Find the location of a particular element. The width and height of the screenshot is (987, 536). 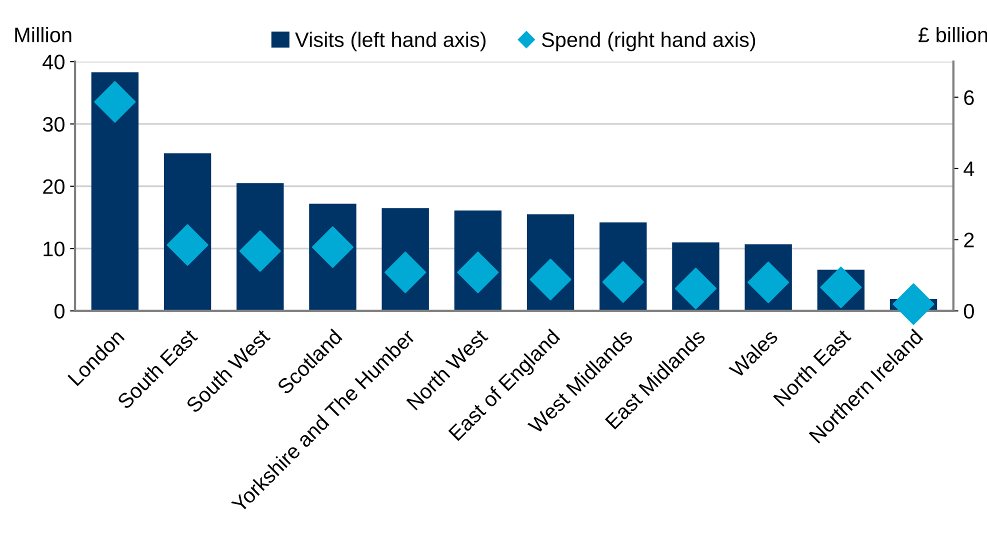

y2-tick-label: 4 is located at coordinates (969, 169).